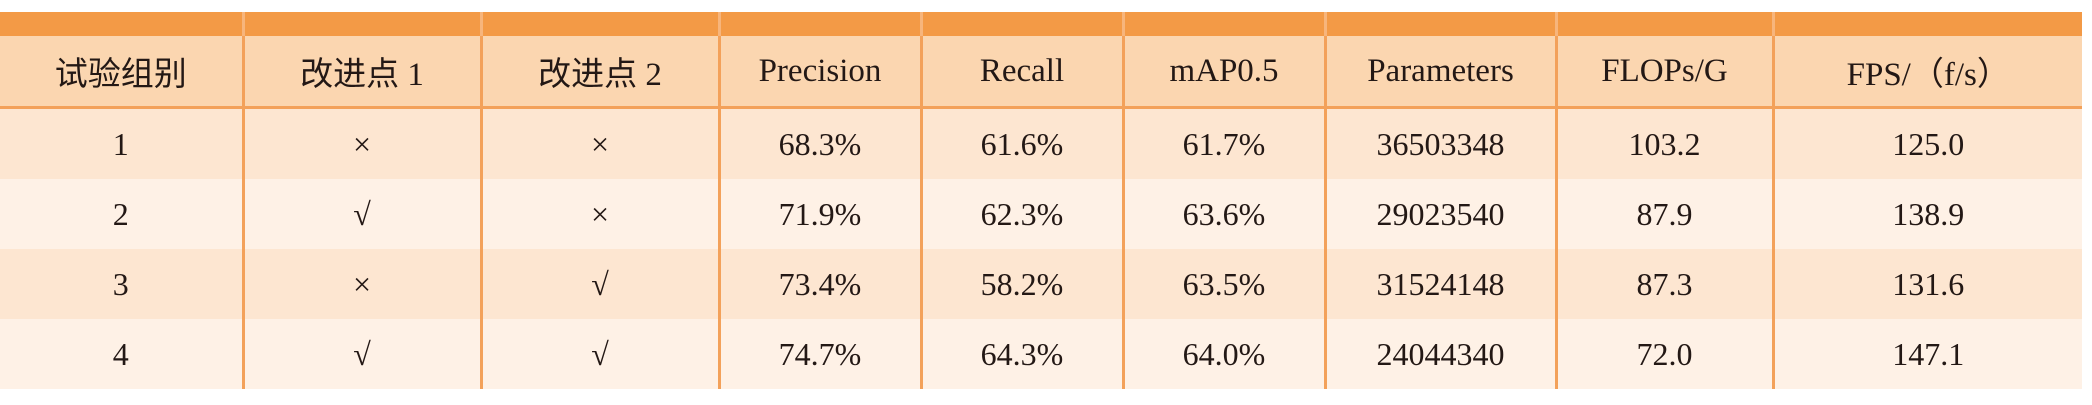 This screenshot has width=2092, height=405. Describe the element at coordinates (1439, 72) in the screenshot. I see `header-parameters: Parameters` at that location.